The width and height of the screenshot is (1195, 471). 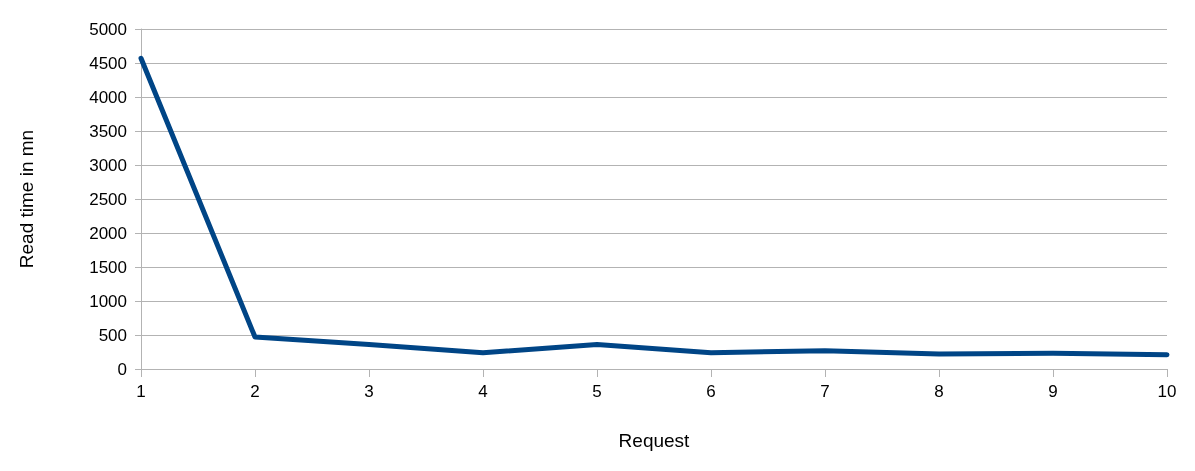 What do you see at coordinates (141, 391) in the screenshot?
I see `x-tick-label: 1` at bounding box center [141, 391].